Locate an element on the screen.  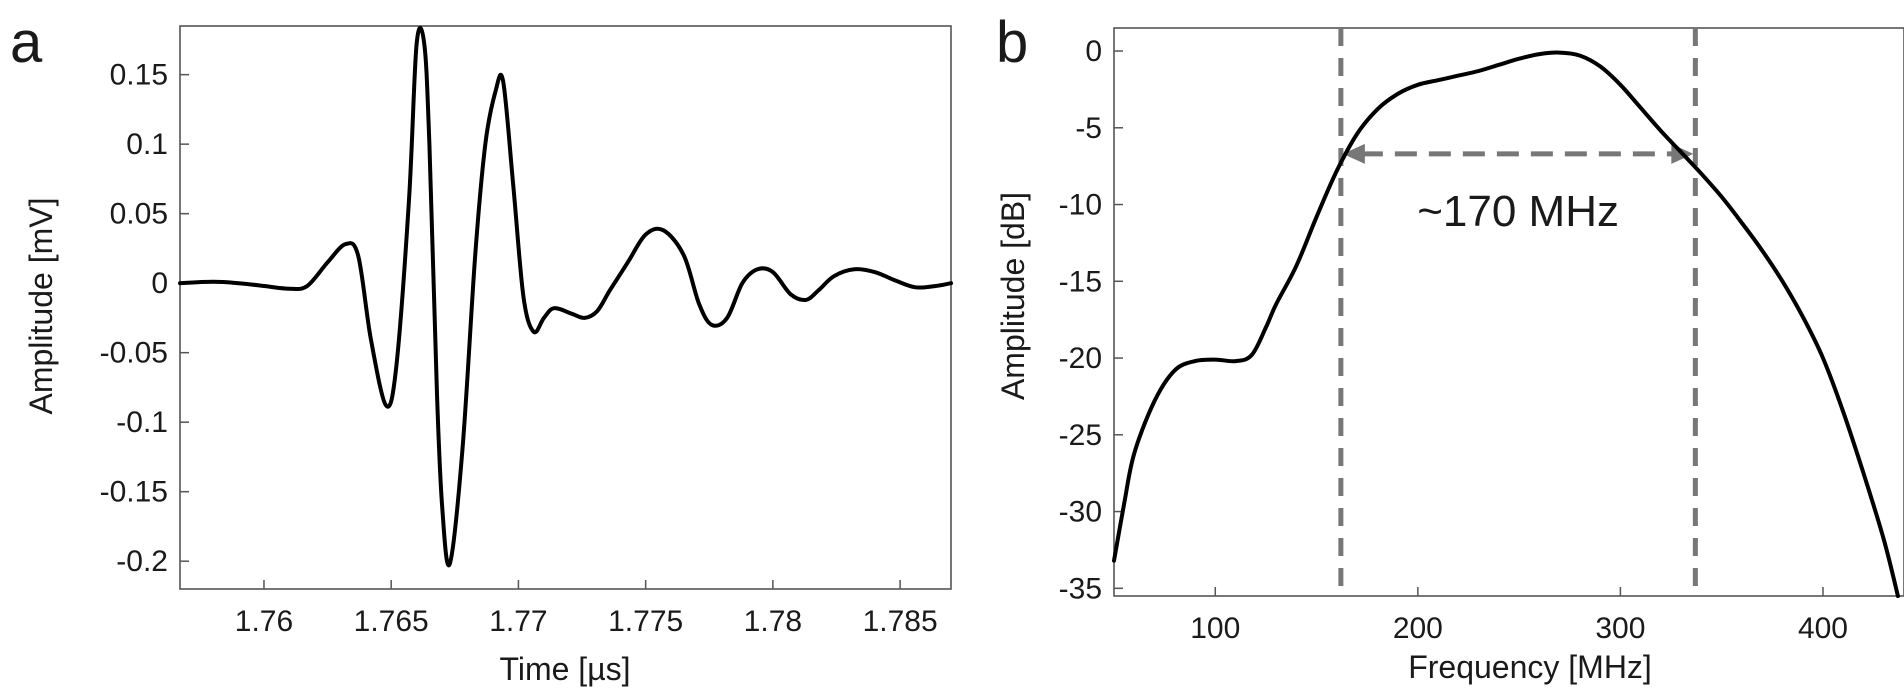
panel-b-y-tick-label: 0 is located at coordinates (1093, 51).